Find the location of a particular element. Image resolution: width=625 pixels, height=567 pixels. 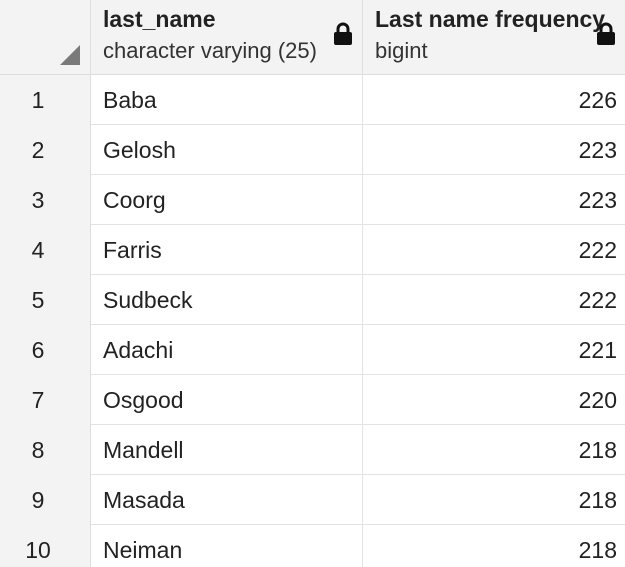

select-all-triangle-icon is located at coordinates (70, 55).